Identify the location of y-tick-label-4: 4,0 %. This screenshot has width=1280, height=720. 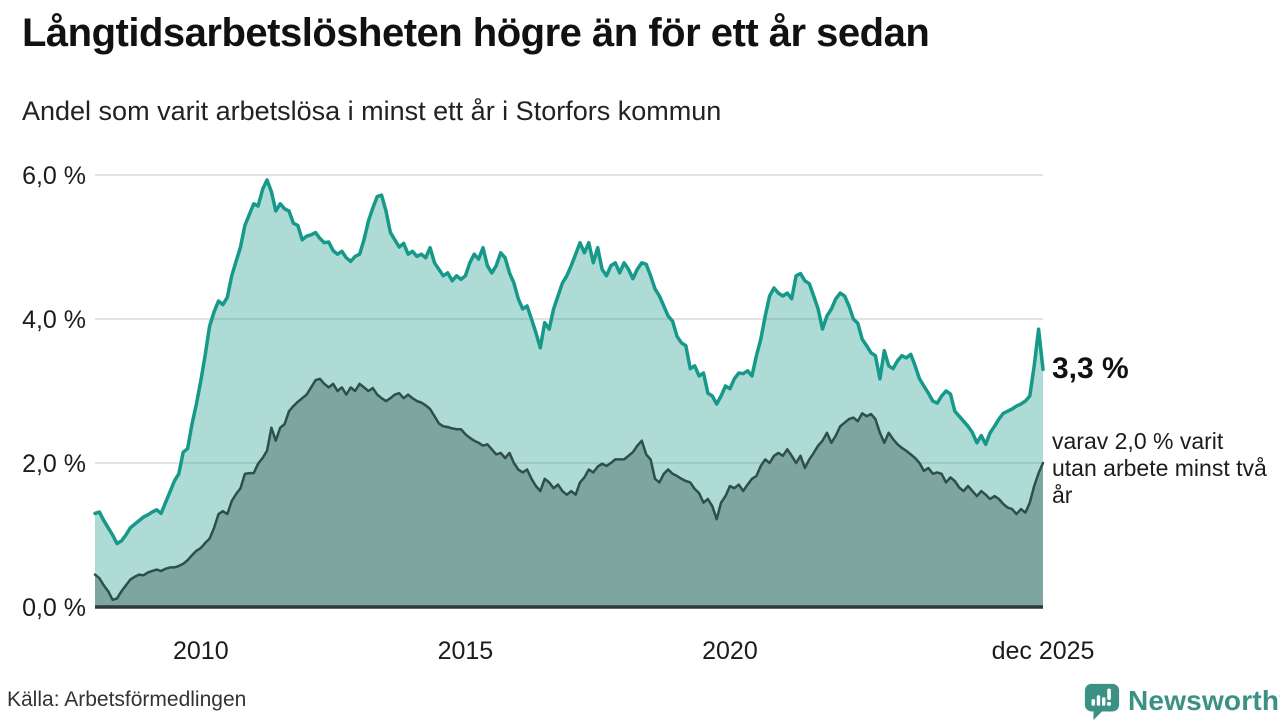
(54, 320).